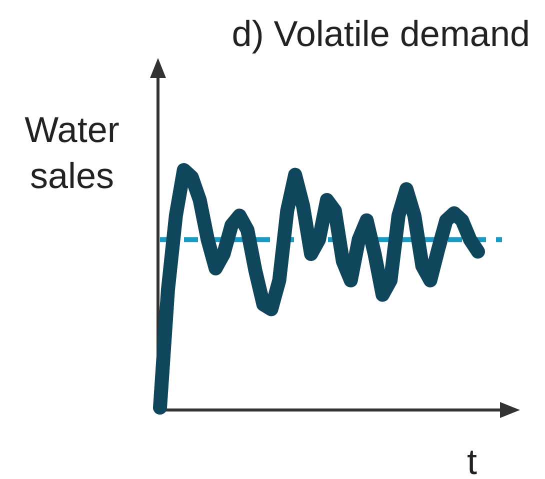  What do you see at coordinates (72, 152) in the screenshot?
I see `y-axis-title: Water sales` at bounding box center [72, 152].